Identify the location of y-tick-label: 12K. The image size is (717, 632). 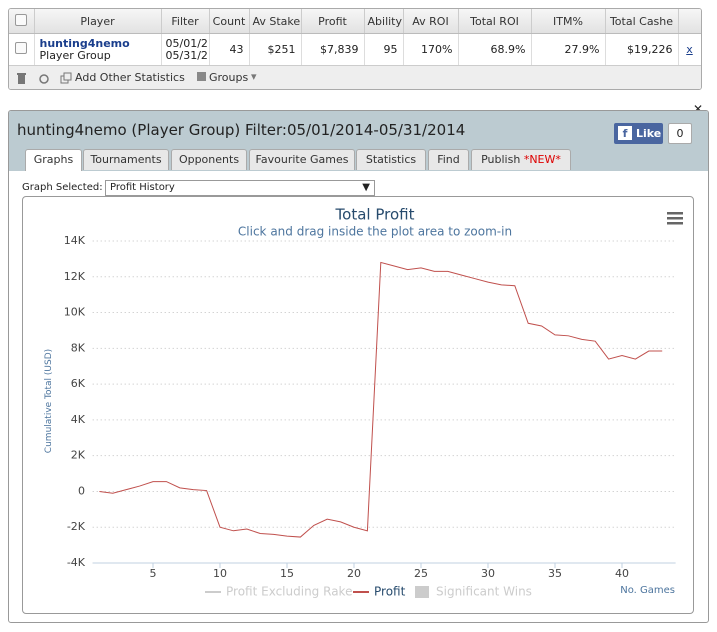
(75, 276).